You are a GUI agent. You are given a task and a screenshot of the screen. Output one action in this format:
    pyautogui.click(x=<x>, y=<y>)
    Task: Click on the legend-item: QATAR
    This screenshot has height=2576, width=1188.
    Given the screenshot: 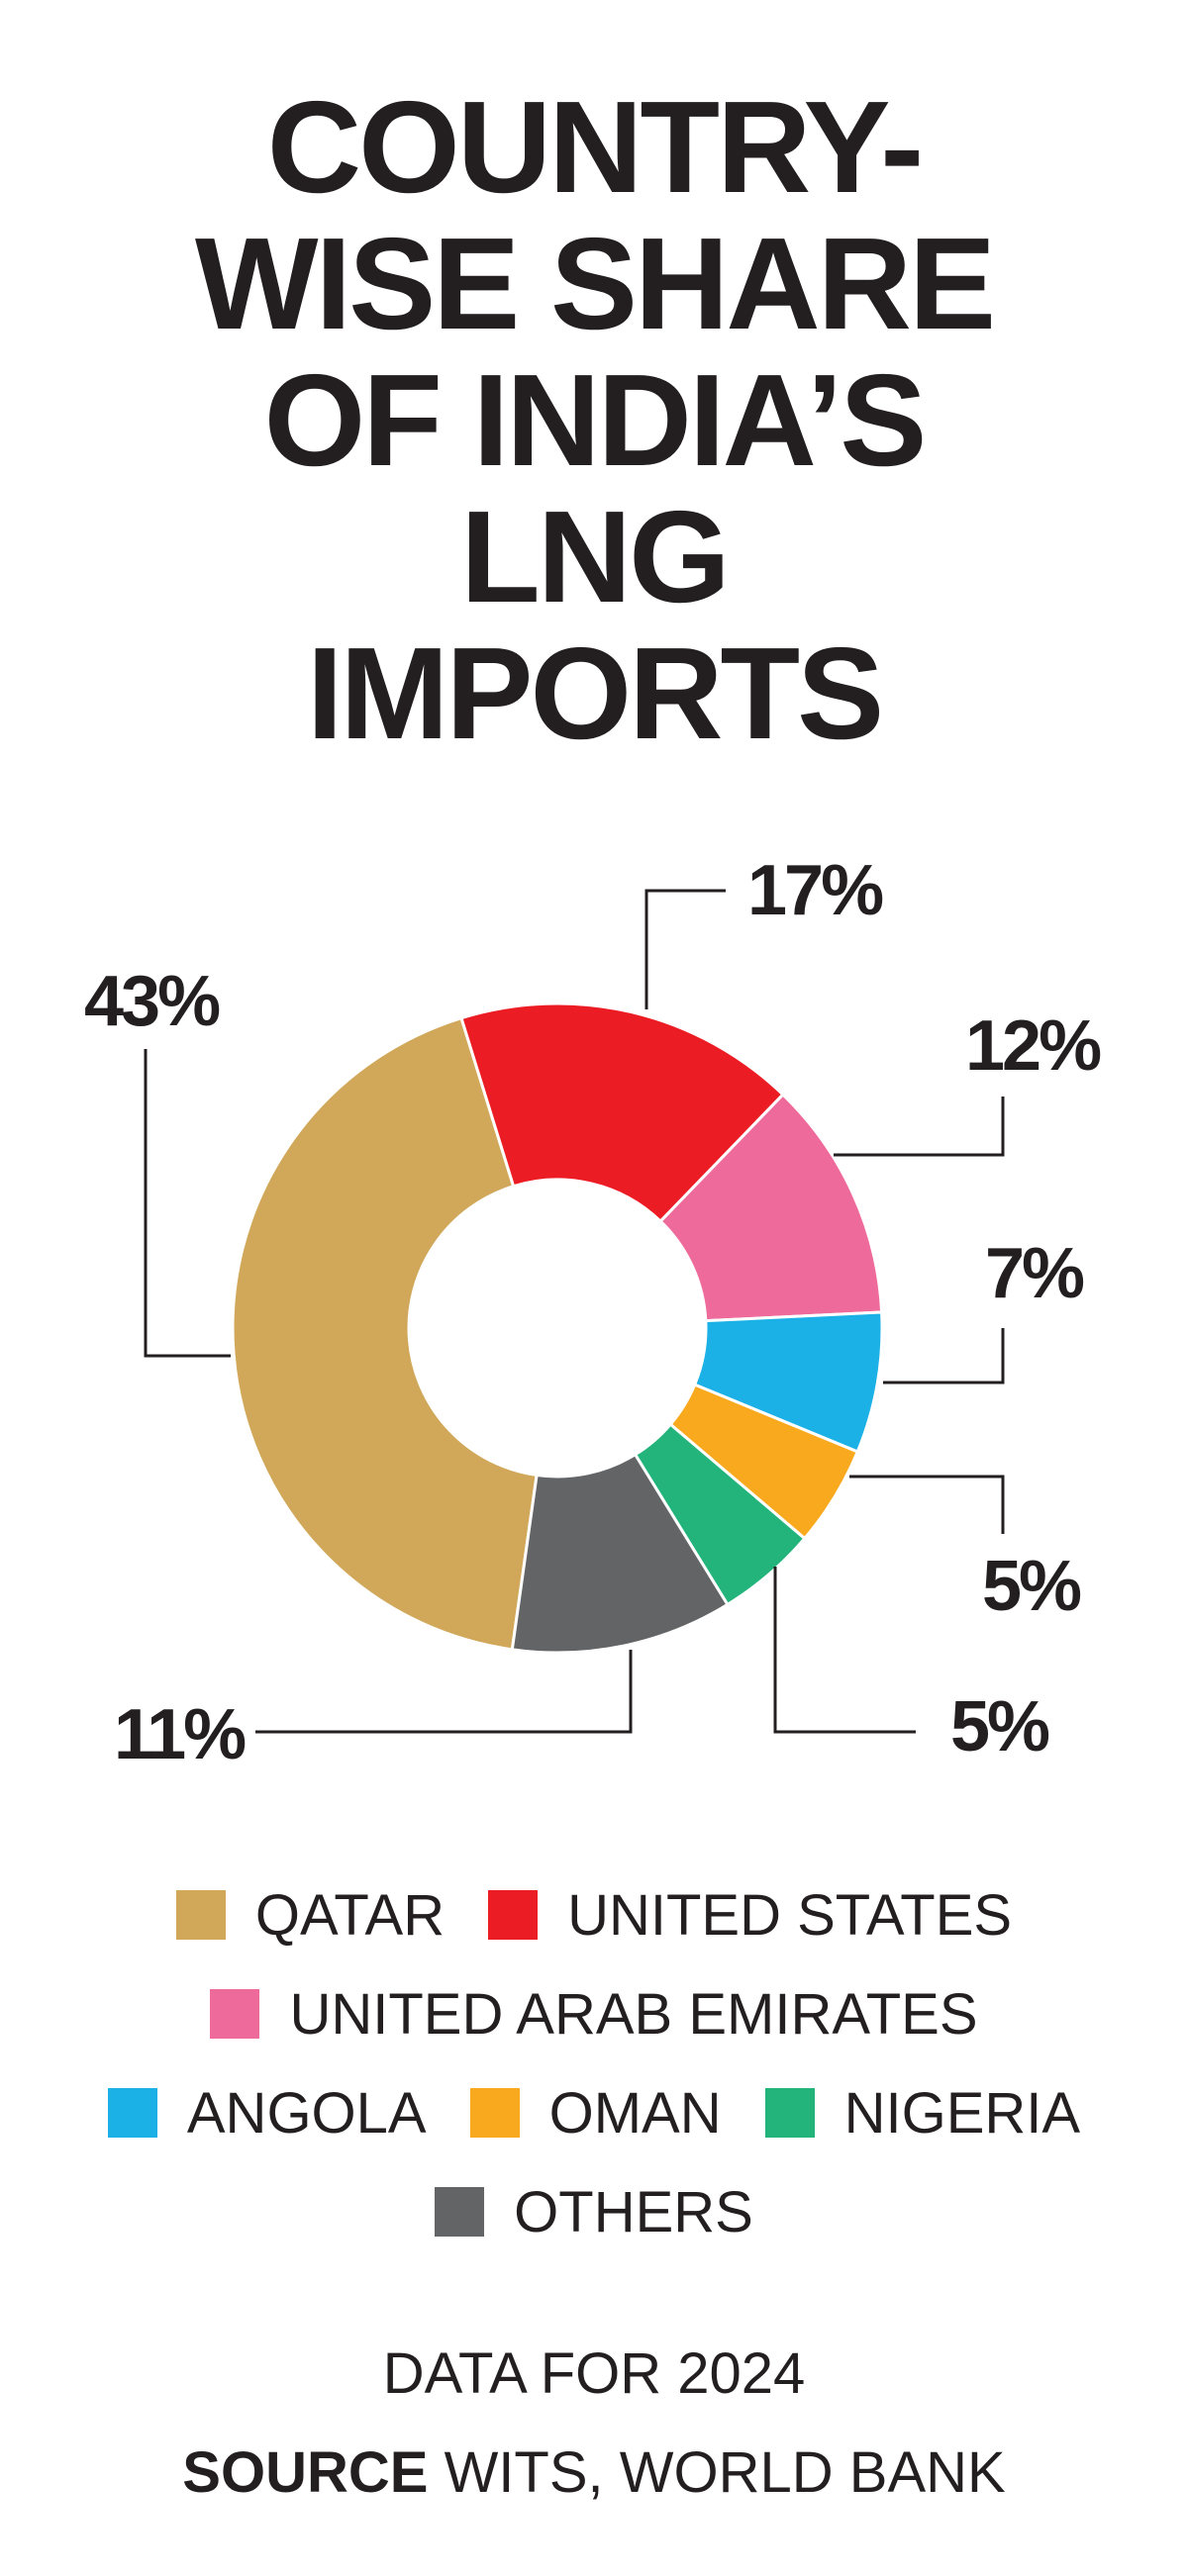 What is the action you would take?
    pyautogui.click(x=310, y=1915)
    